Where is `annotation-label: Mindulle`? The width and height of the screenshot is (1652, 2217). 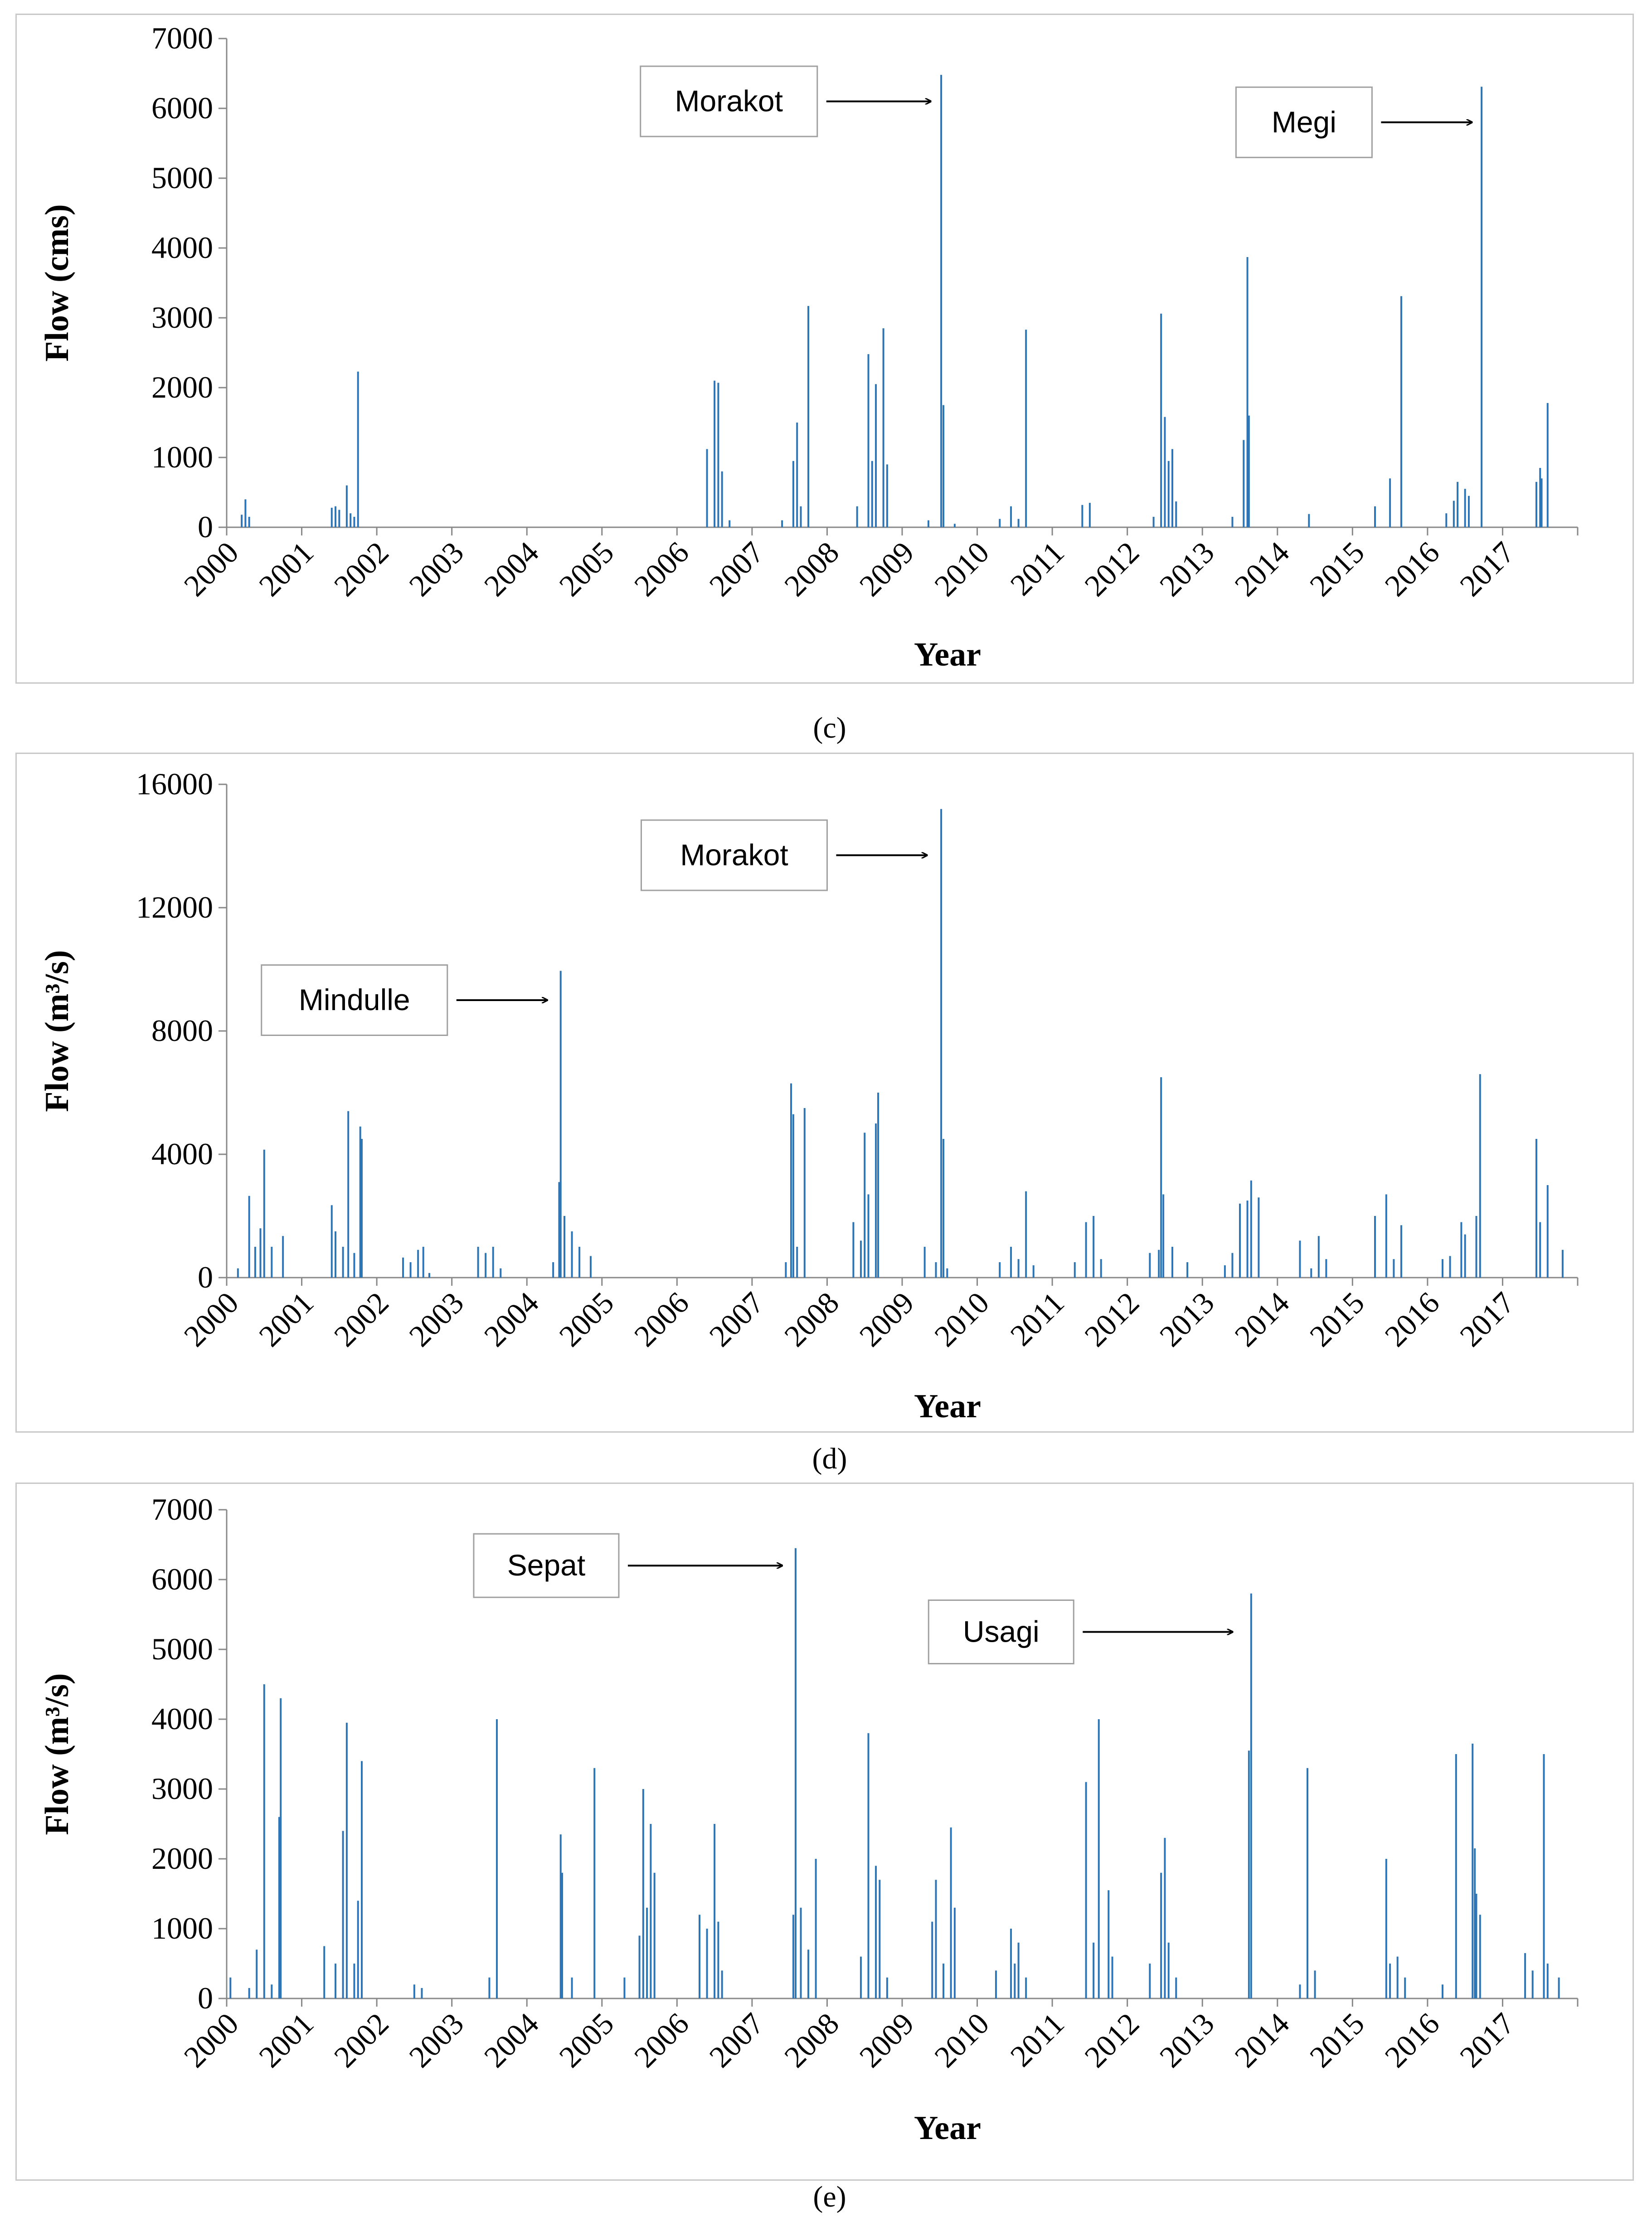 annotation-label: Mindulle is located at coordinates (354, 999).